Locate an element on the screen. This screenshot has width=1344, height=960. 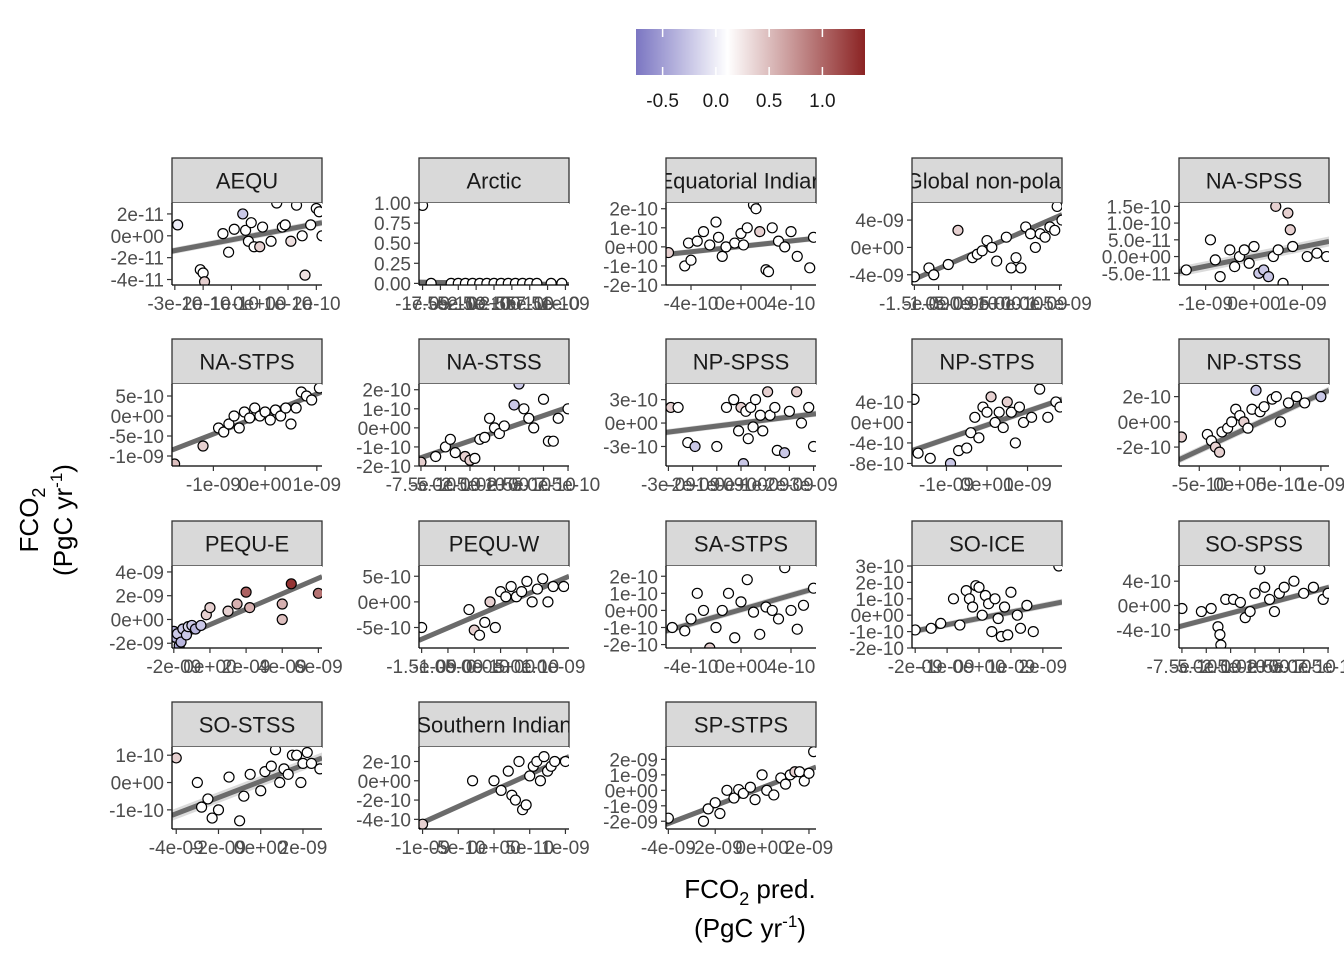
y-tick-label: 5e-10 is located at coordinates (386, 577).